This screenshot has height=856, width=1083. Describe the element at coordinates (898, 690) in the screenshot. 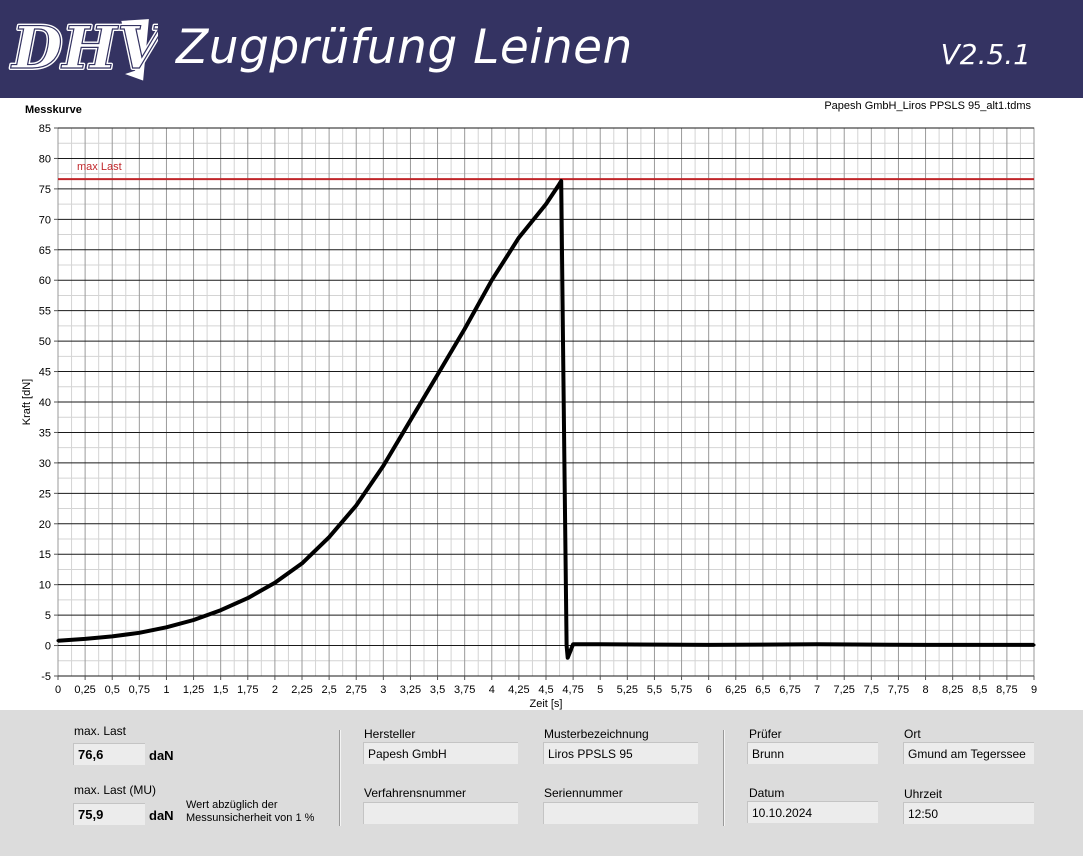

I see `x-tick-label: 7,75` at that location.